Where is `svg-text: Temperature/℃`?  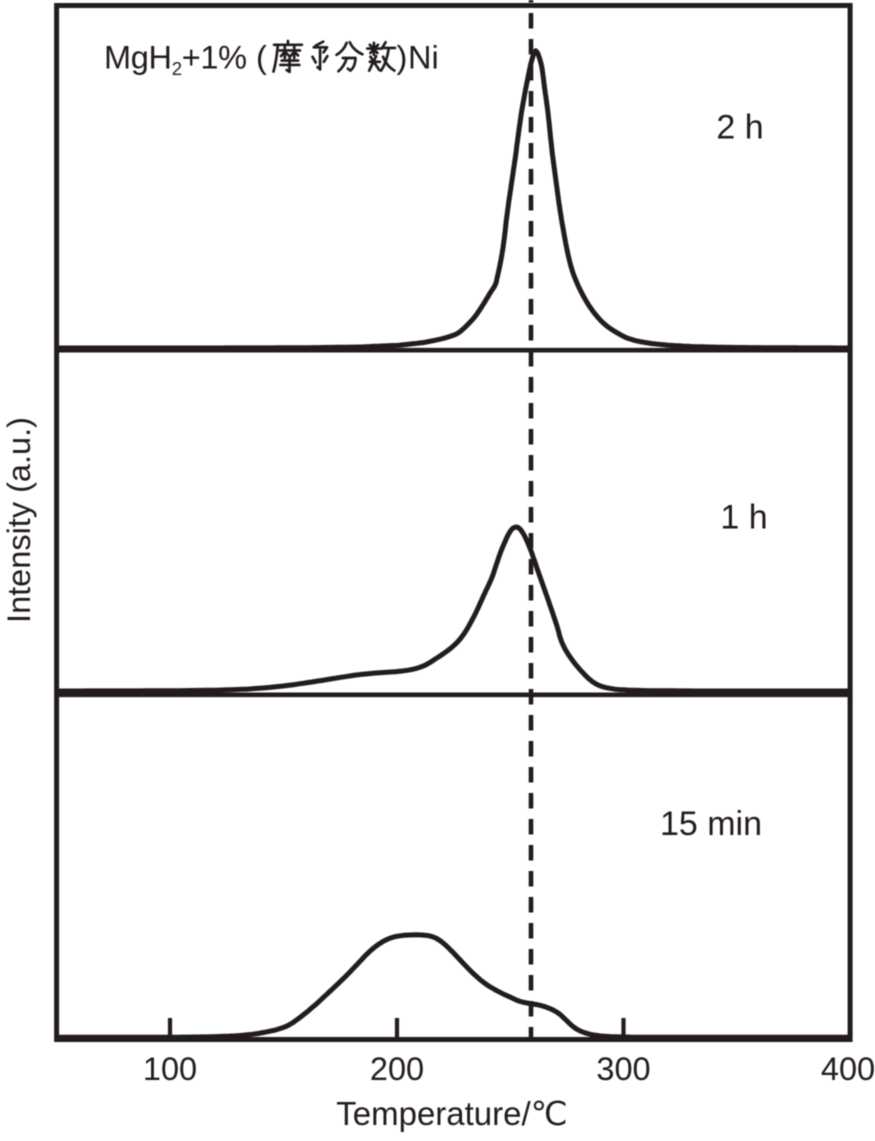 svg-text: Temperature/℃ is located at coordinates (451, 1113).